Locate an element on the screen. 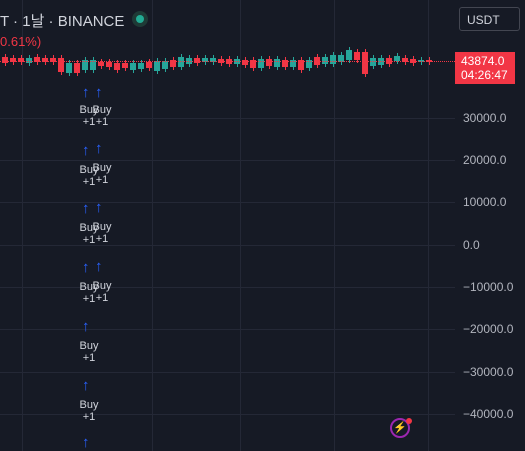 This screenshot has width=525, height=451. last-price: 43874.0 is located at coordinates (483, 61).